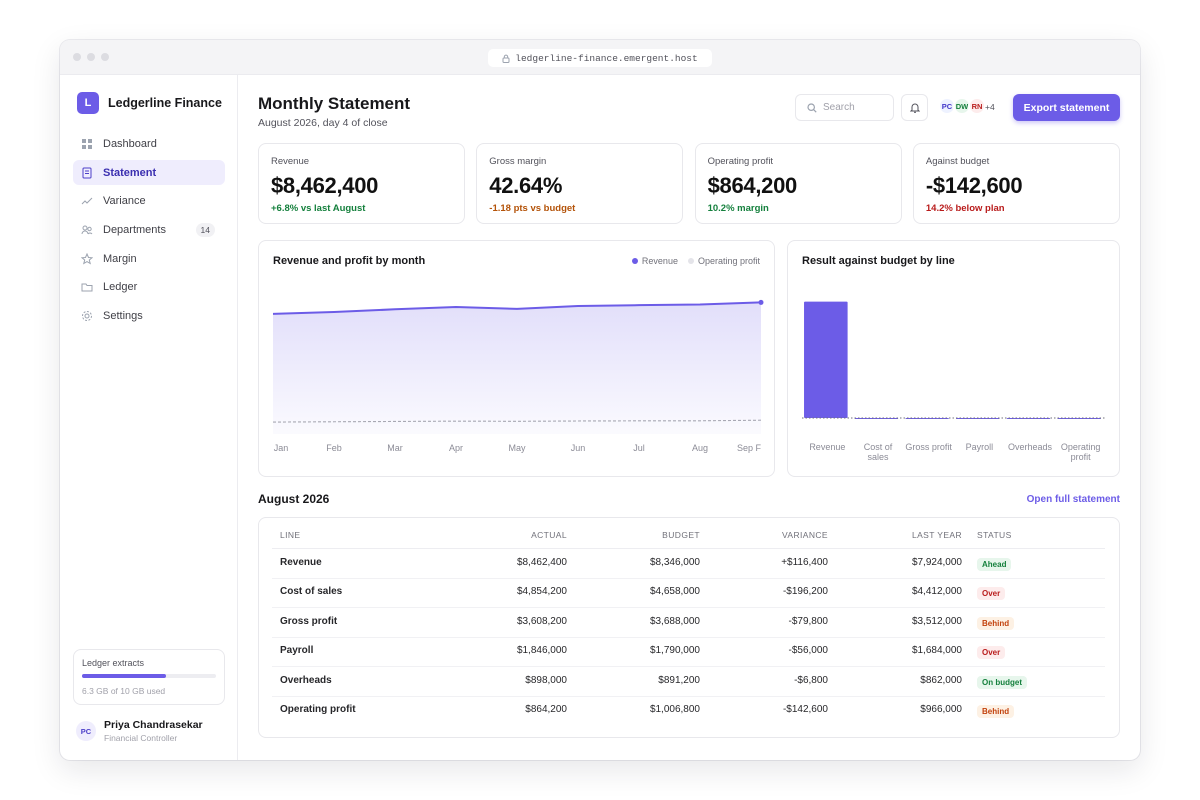 The height and width of the screenshot is (800, 1200). Describe the element at coordinates (541, 651) in the screenshot. I see `cell: $1,846,000` at that location.